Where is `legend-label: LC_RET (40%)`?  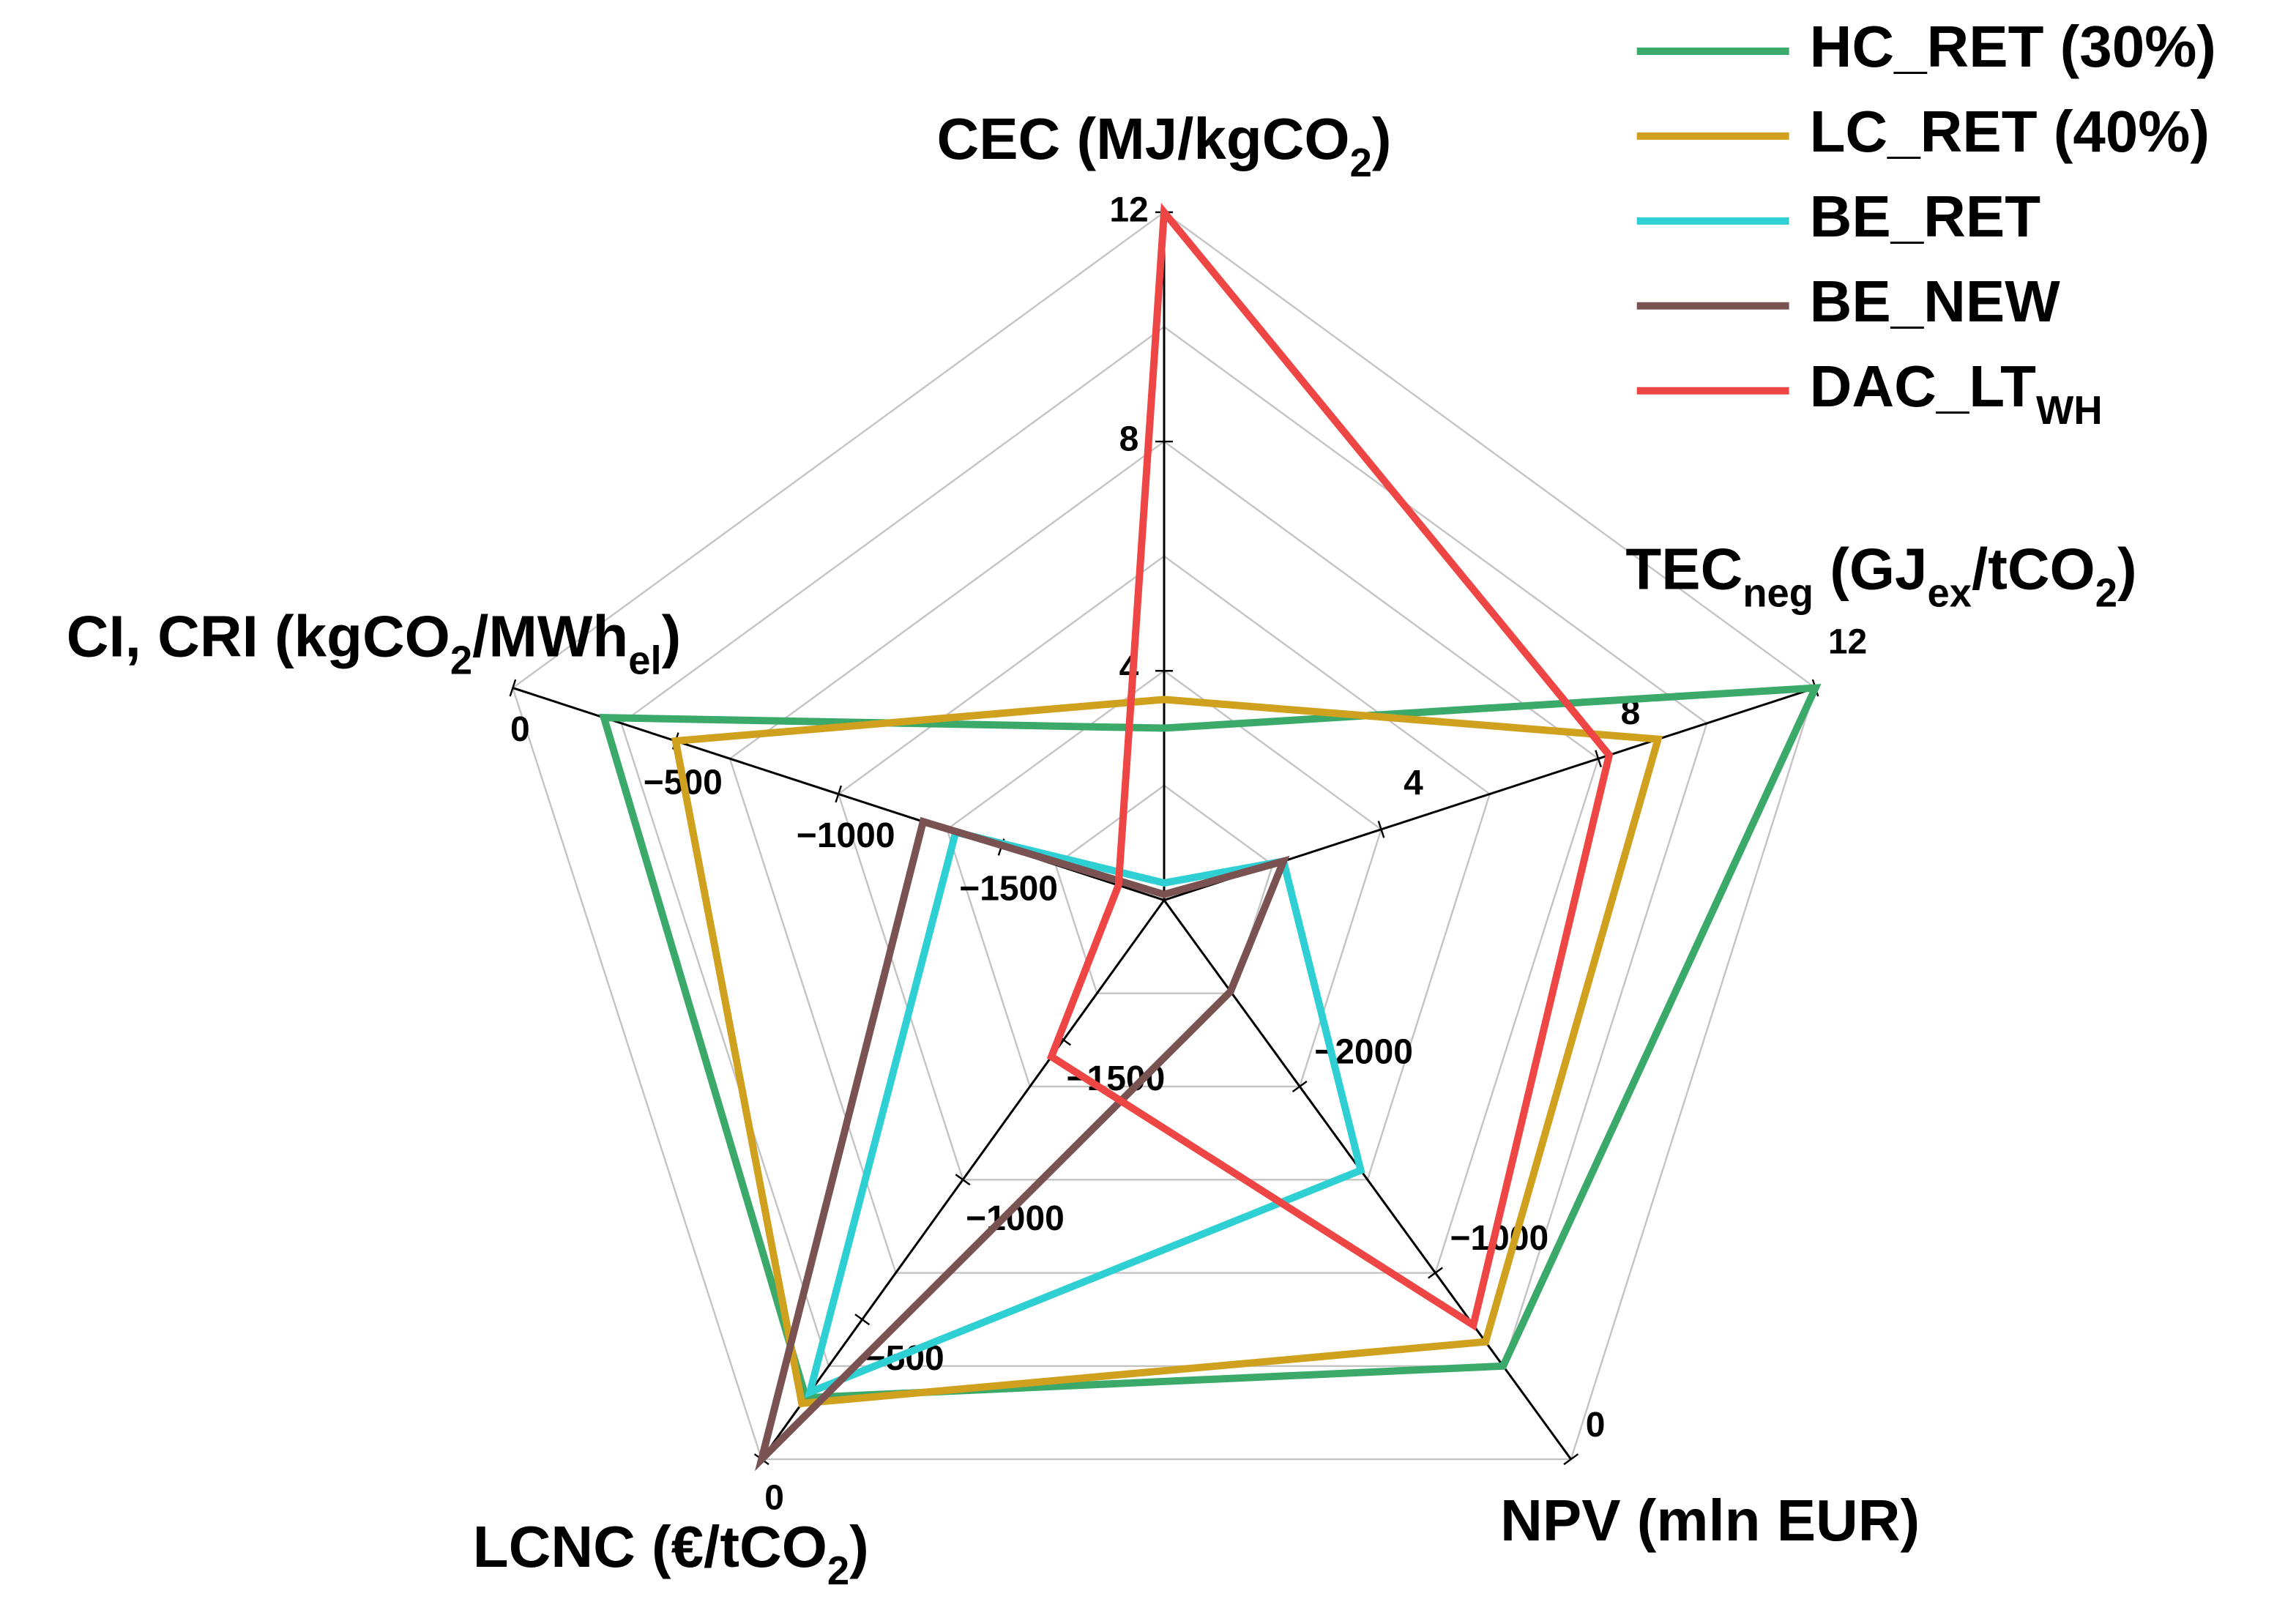
legend-label: LC_RET (40%) is located at coordinates (2010, 131).